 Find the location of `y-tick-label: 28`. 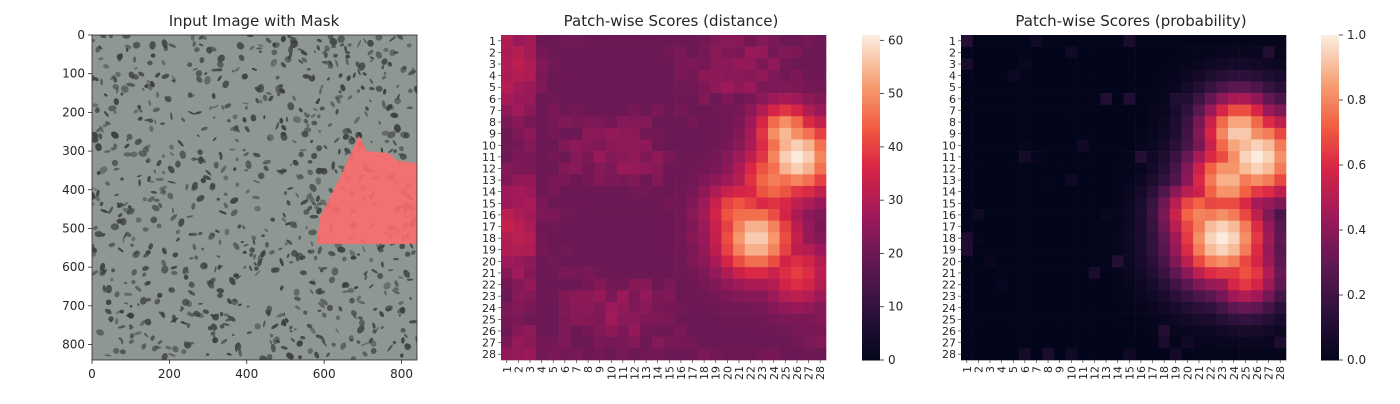

y-tick-label: 28 is located at coordinates (489, 354).